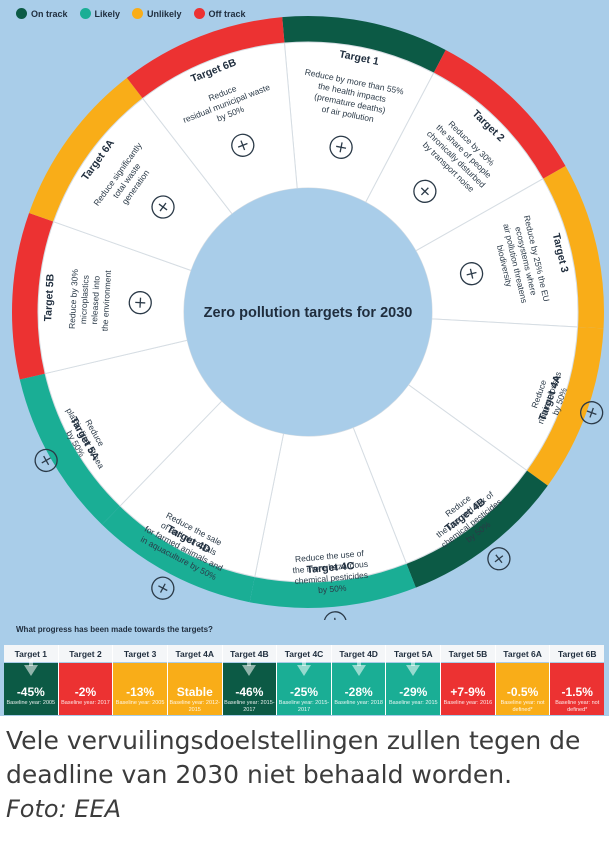 This screenshot has width=609, height=852. Describe the element at coordinates (194, 706) in the screenshot. I see `progress-baseline: Baseline year: 2012-2015` at that location.